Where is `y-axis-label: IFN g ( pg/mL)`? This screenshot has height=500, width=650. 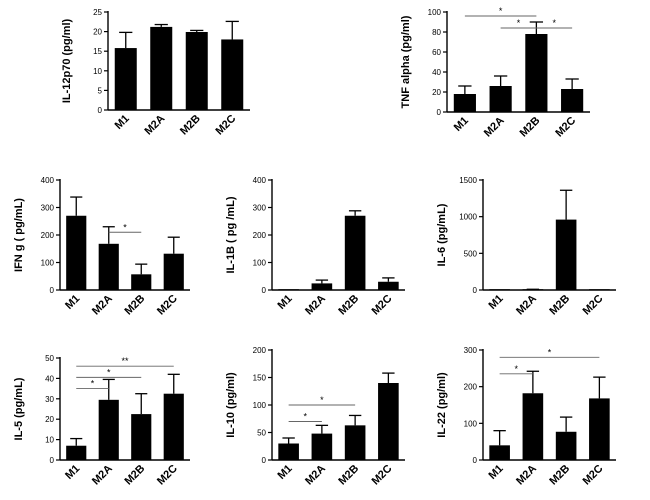
y-axis-label: IFN g ( pg/mL) is located at coordinates (19, 235).